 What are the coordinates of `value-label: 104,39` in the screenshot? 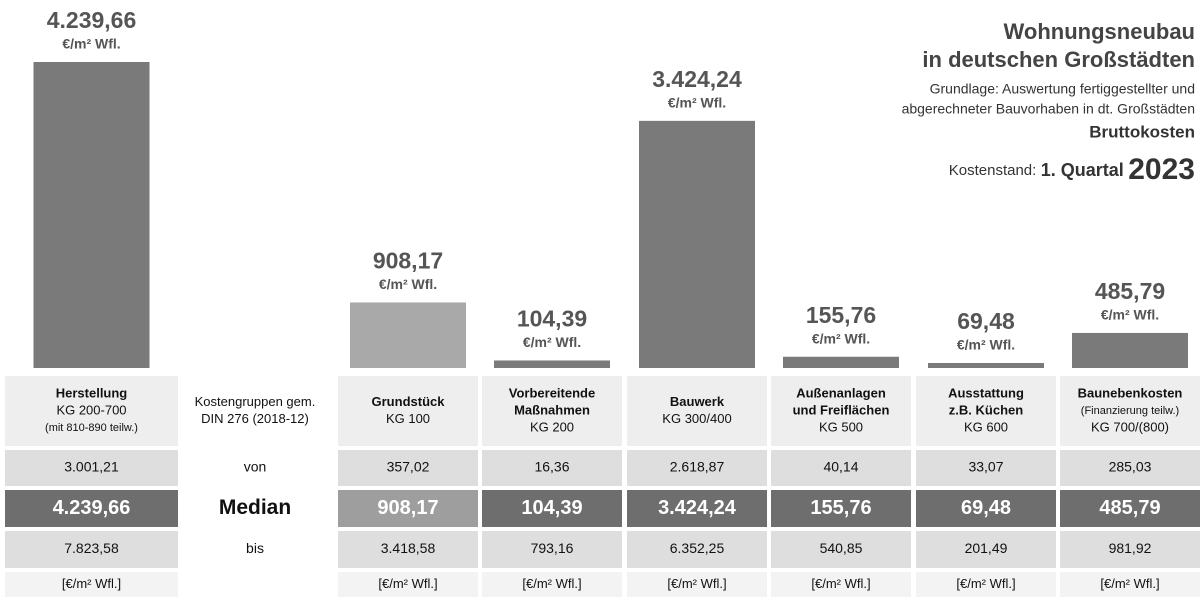 It's located at (552, 319).